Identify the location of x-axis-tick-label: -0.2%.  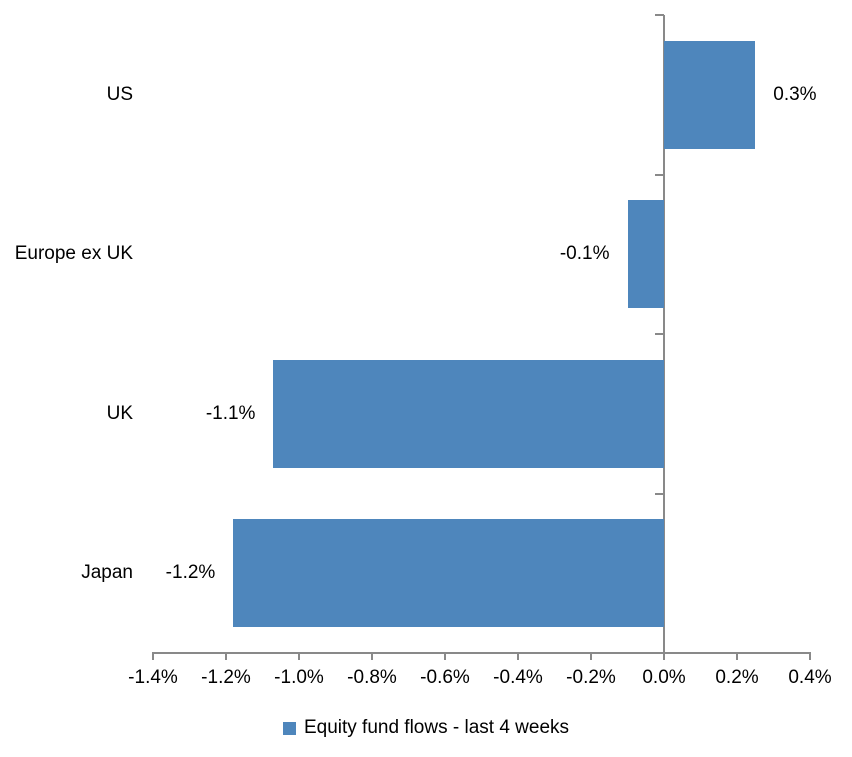
(591, 677).